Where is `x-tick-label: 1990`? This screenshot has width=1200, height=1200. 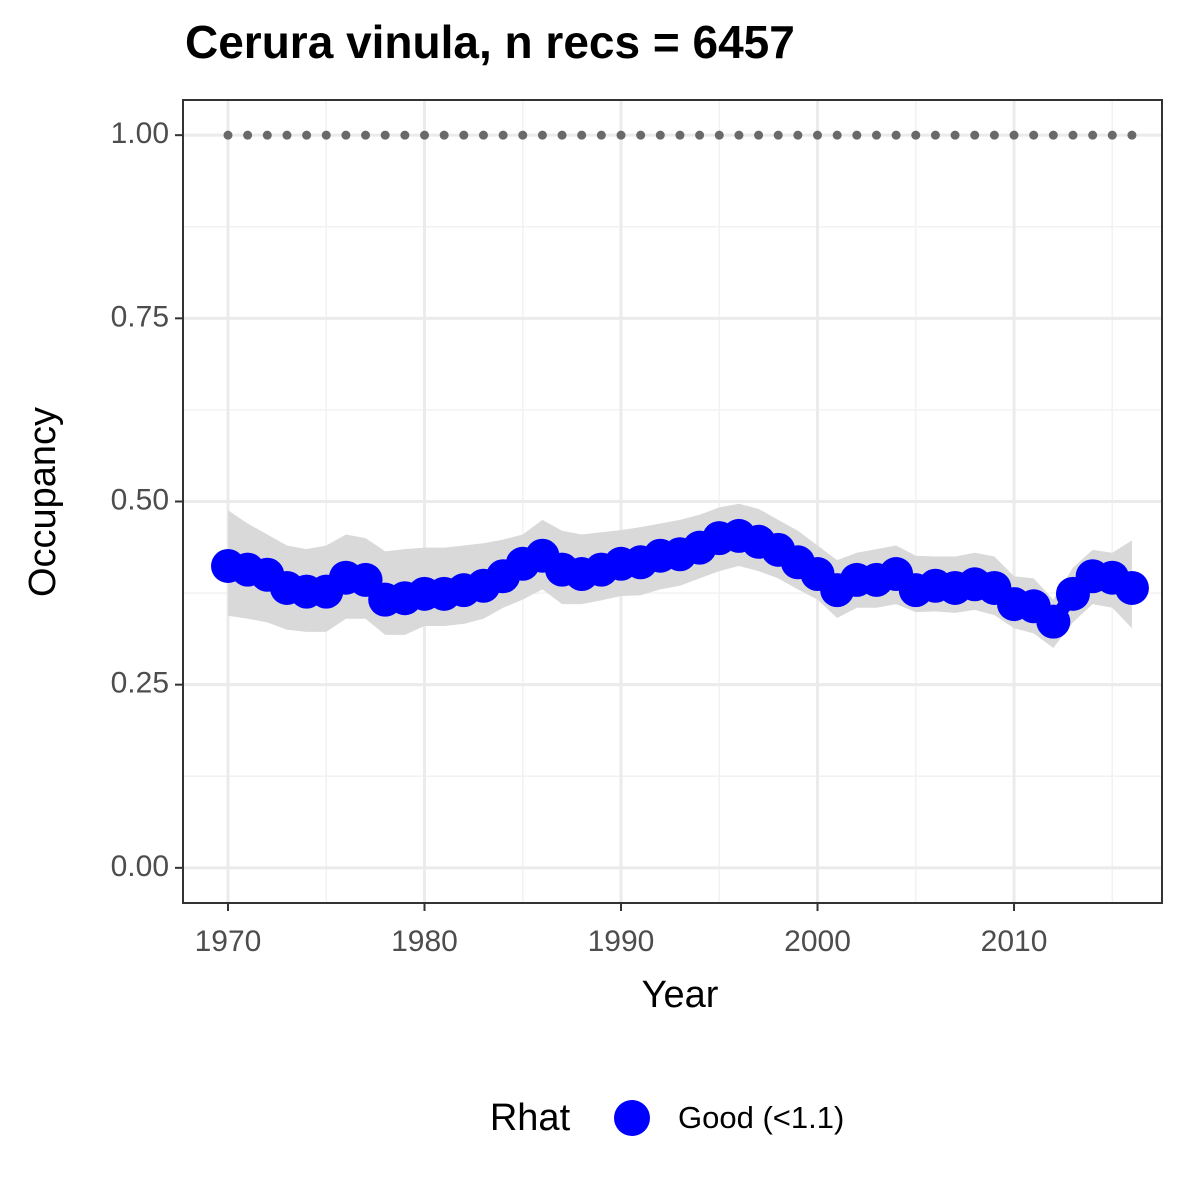 x-tick-label: 1990 is located at coordinates (621, 941).